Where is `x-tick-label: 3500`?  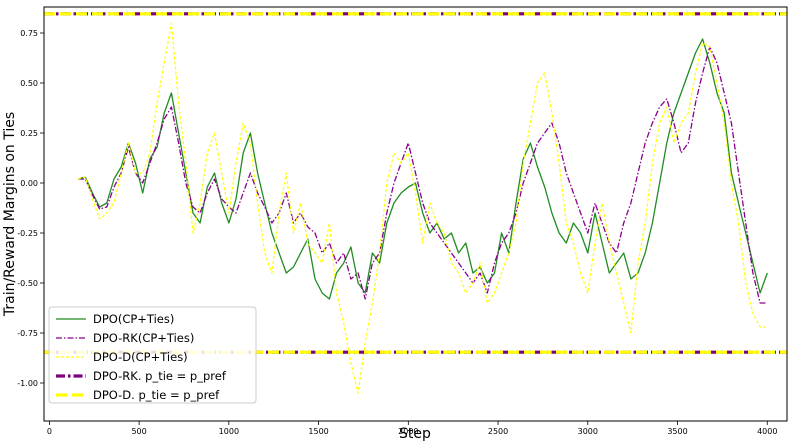 x-tick-label: 3500 is located at coordinates (677, 431).